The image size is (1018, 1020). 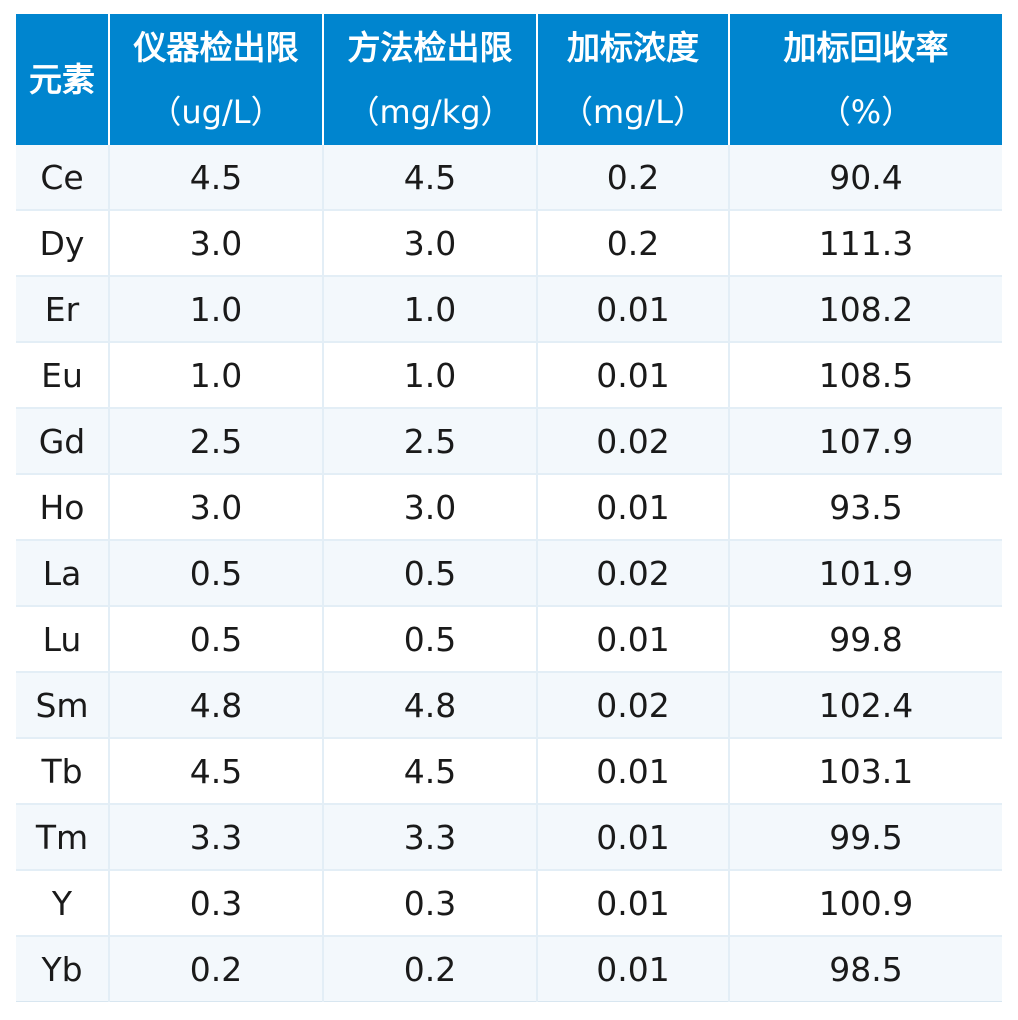 What do you see at coordinates (633, 47) in the screenshot?
I see `column-header-title: 加标浓度` at bounding box center [633, 47].